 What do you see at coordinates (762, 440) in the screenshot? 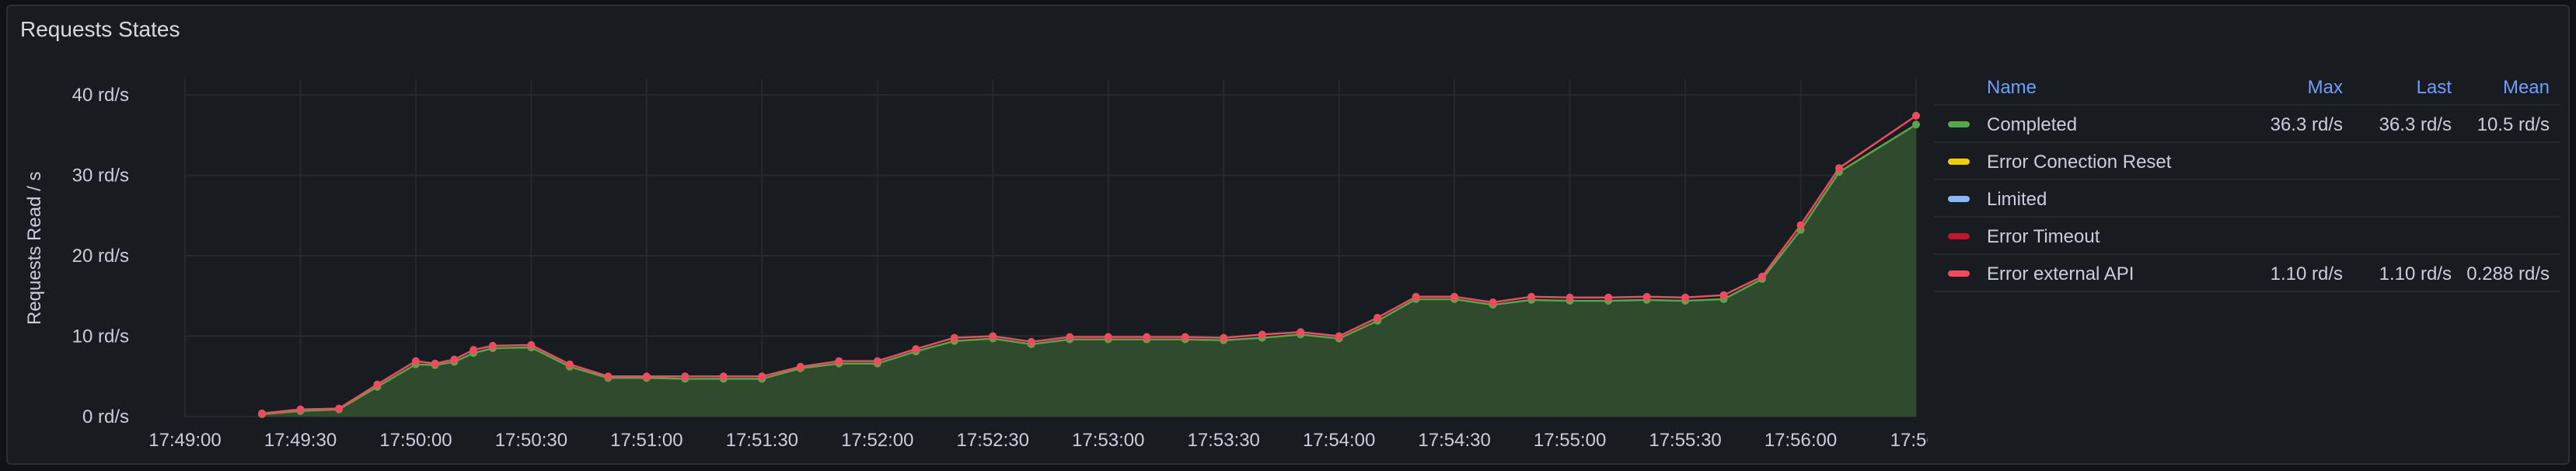
I see `x-tick-label: 17:51:30` at bounding box center [762, 440].